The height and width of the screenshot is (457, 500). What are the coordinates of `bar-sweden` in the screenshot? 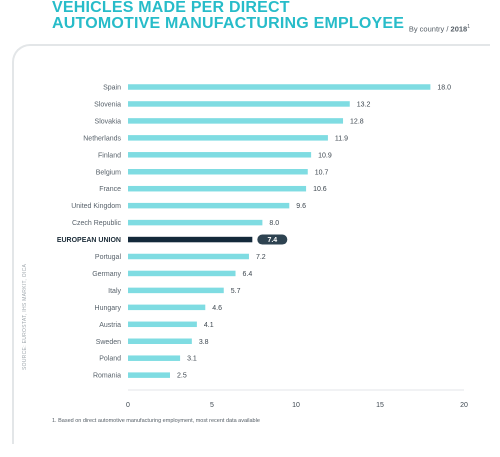 It's located at (160, 341).